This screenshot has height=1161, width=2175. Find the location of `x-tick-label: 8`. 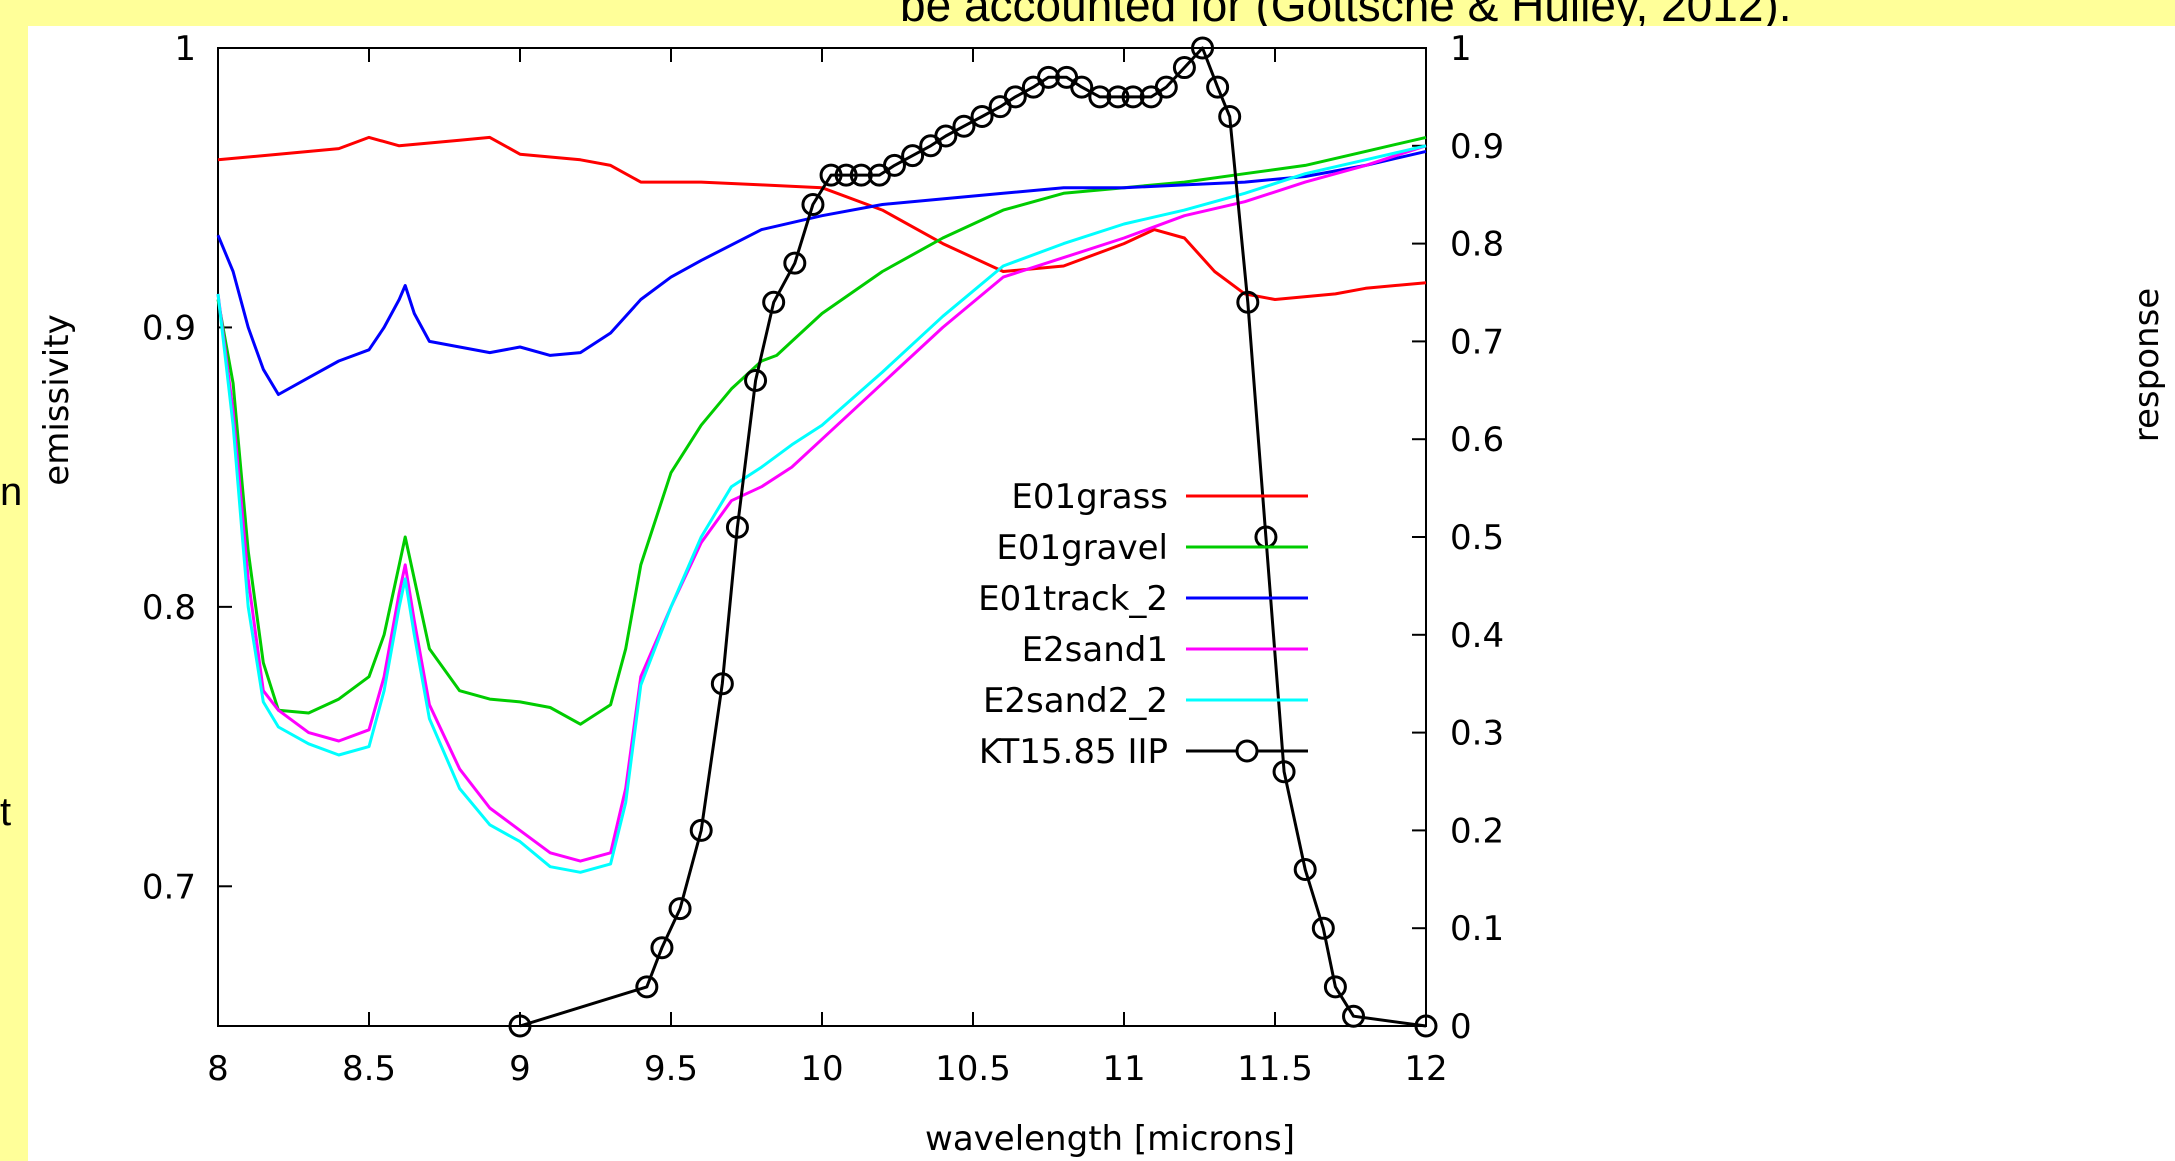

x-tick-label: 8 is located at coordinates (218, 1069).